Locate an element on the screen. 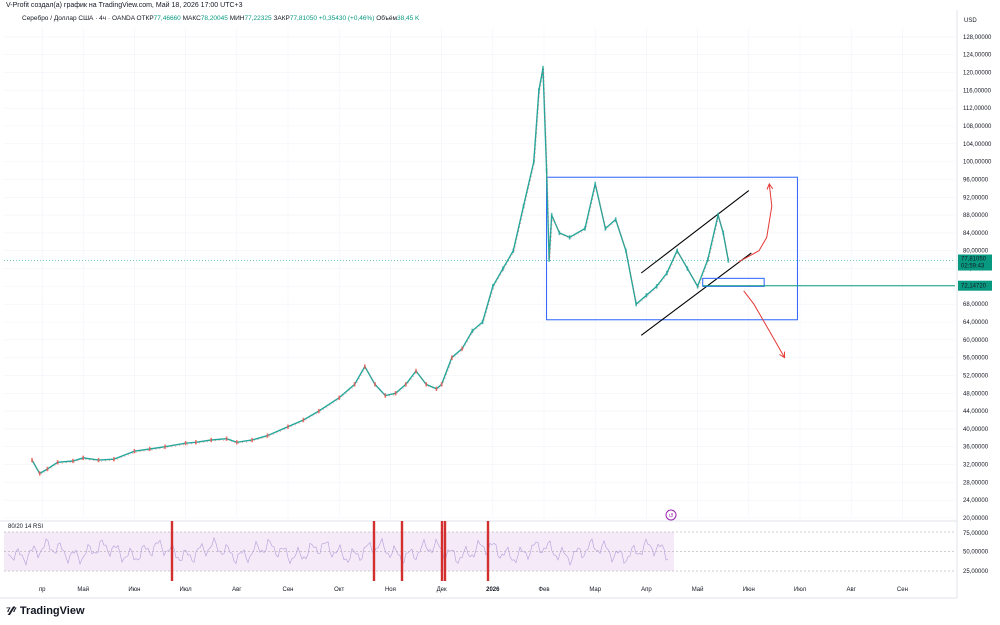 This screenshot has width=1000, height=625. range-rectangle is located at coordinates (672, 248).